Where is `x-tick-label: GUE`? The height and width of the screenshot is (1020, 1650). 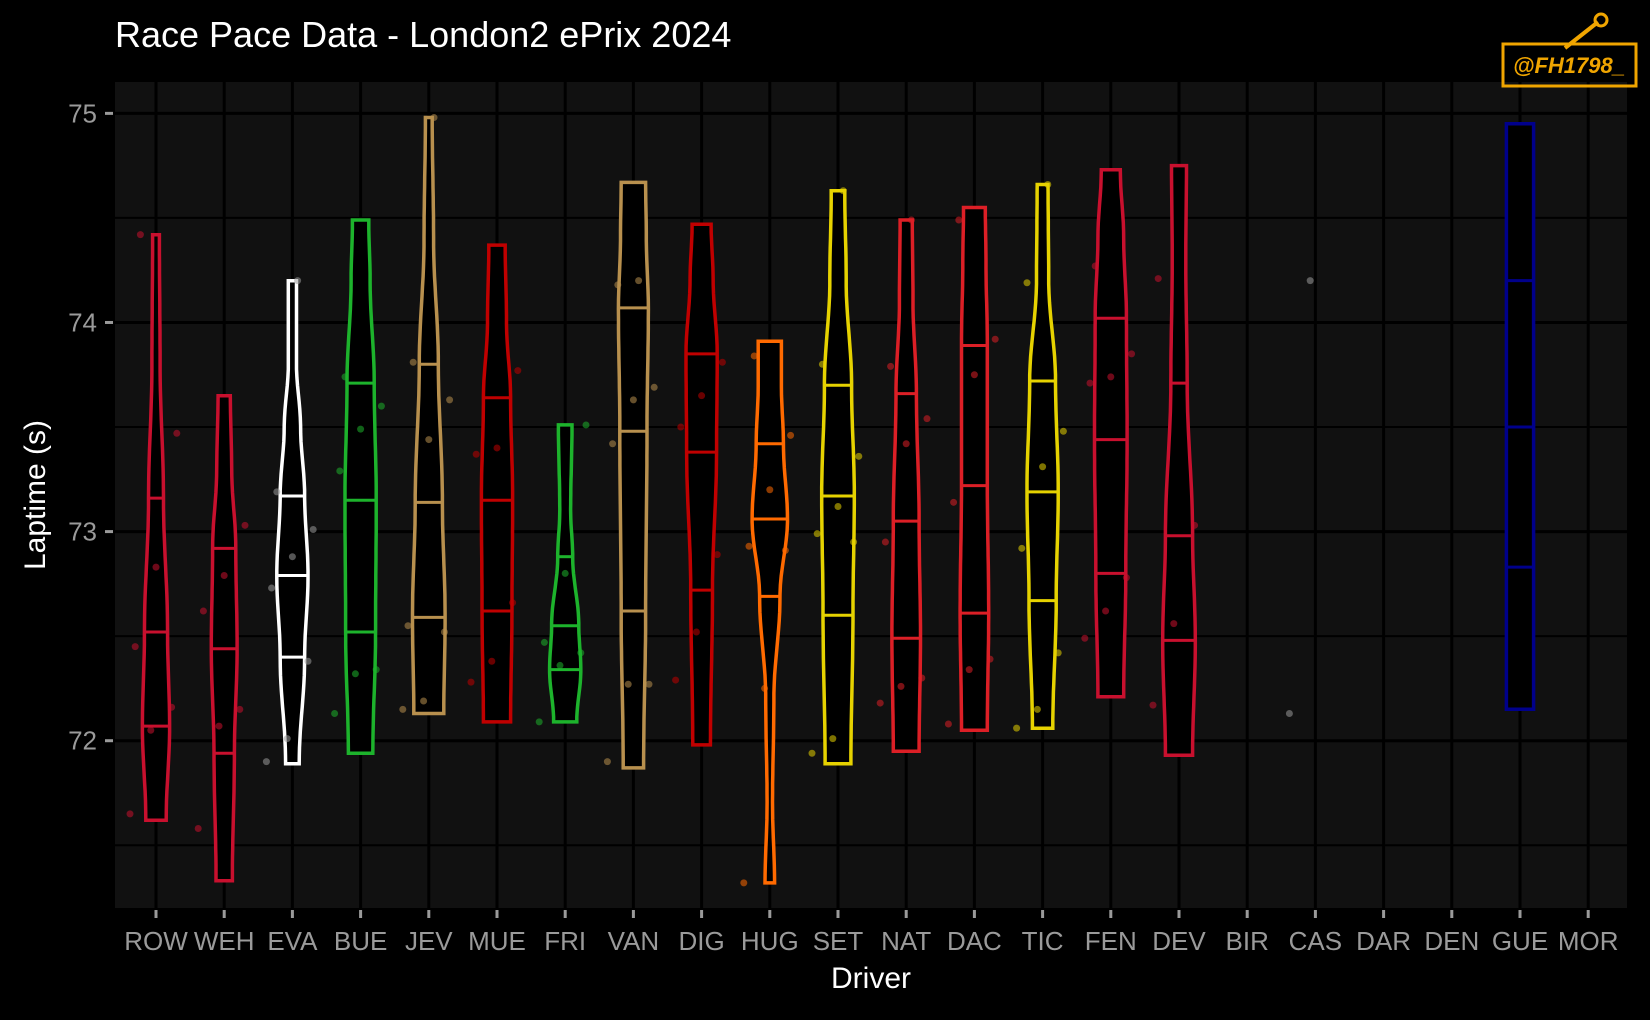 x-tick-label: GUE is located at coordinates (1520, 941).